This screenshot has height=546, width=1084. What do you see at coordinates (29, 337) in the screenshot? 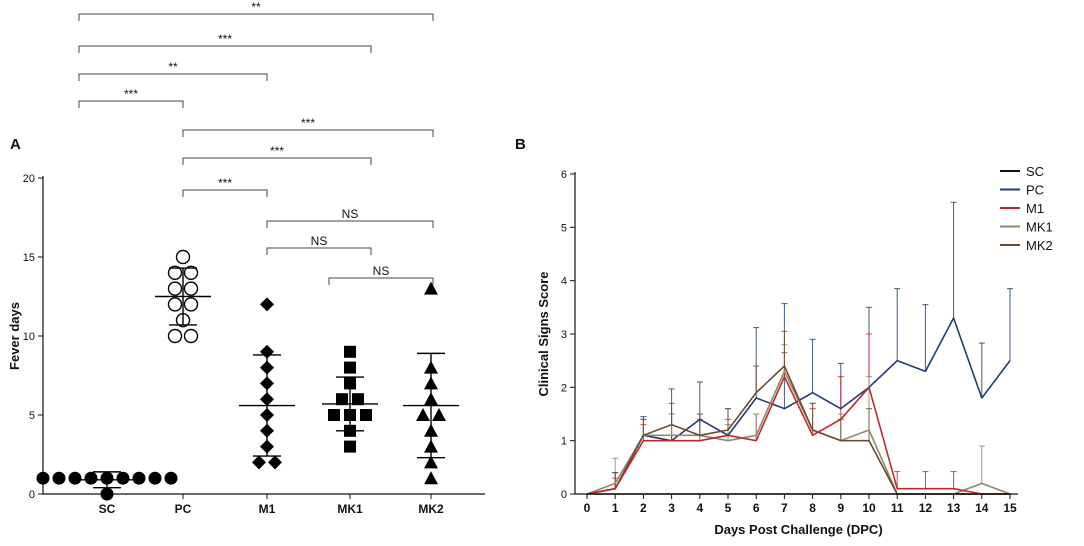
I see `y-tick-label: 10` at bounding box center [29, 337].